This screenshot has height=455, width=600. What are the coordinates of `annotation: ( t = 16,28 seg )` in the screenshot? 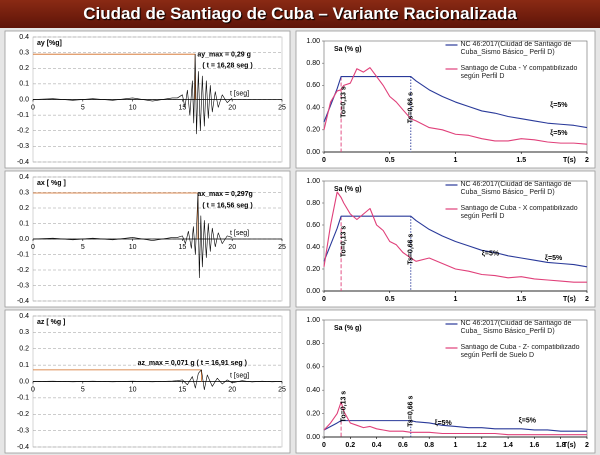 It's located at (227, 66).